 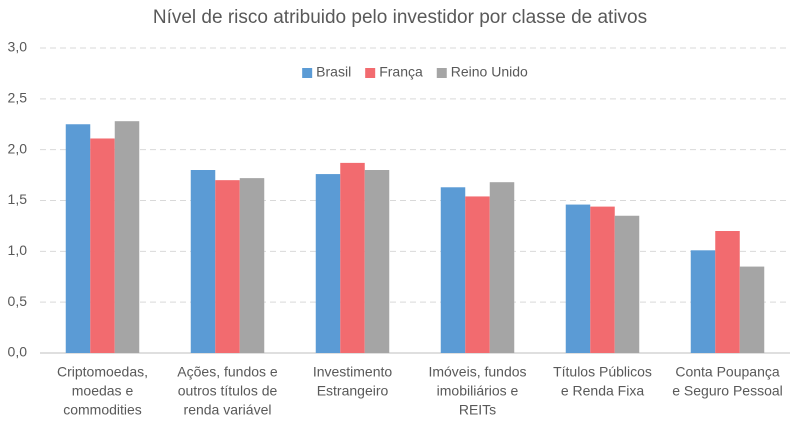 I want to click on x-tick-label: commodities, so click(x=102, y=410).